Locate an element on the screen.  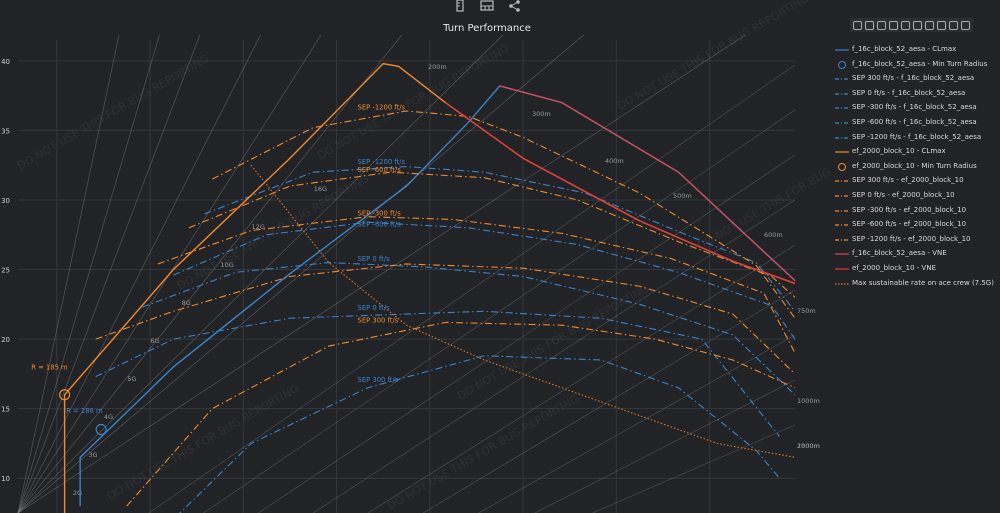
legend-item: ef_2000_block_10 - VNE is located at coordinates (917, 270).